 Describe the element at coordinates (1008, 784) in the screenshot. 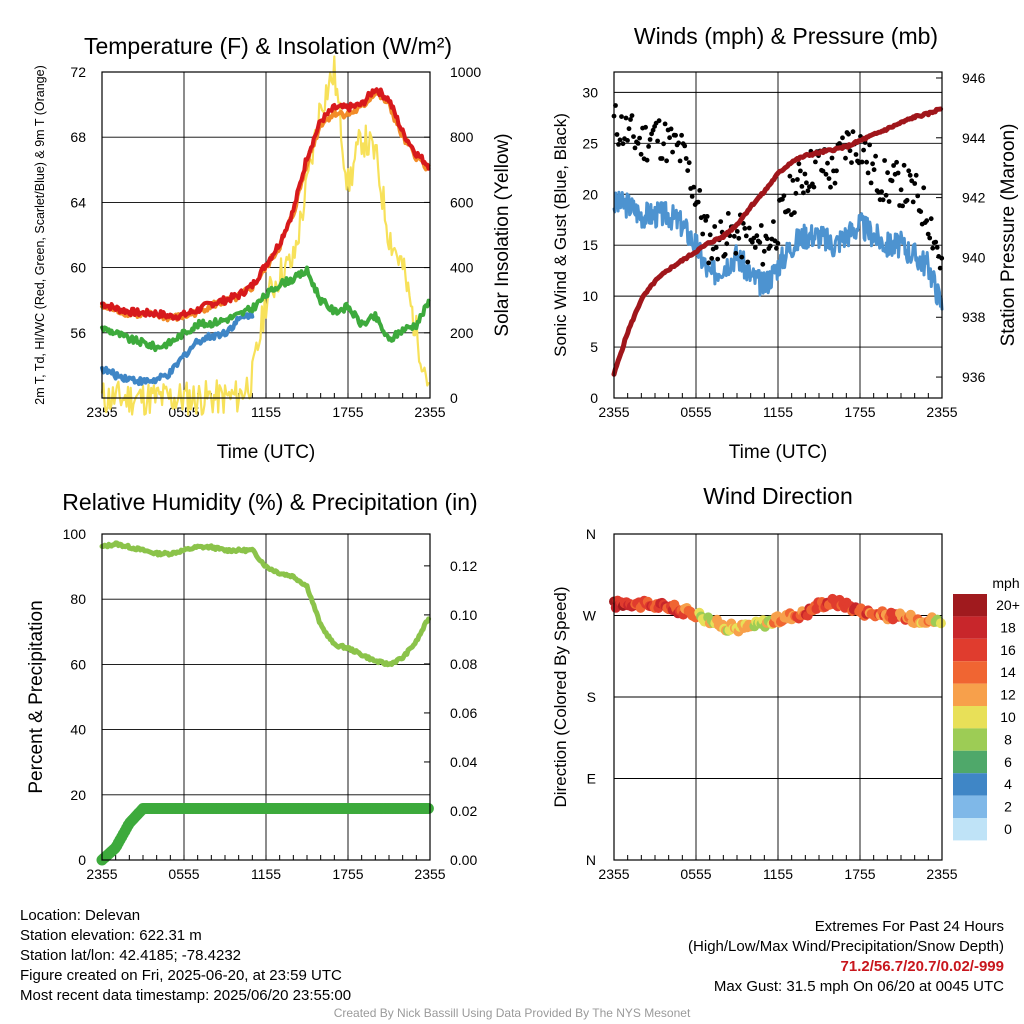

I see `legend-label: 4` at that location.